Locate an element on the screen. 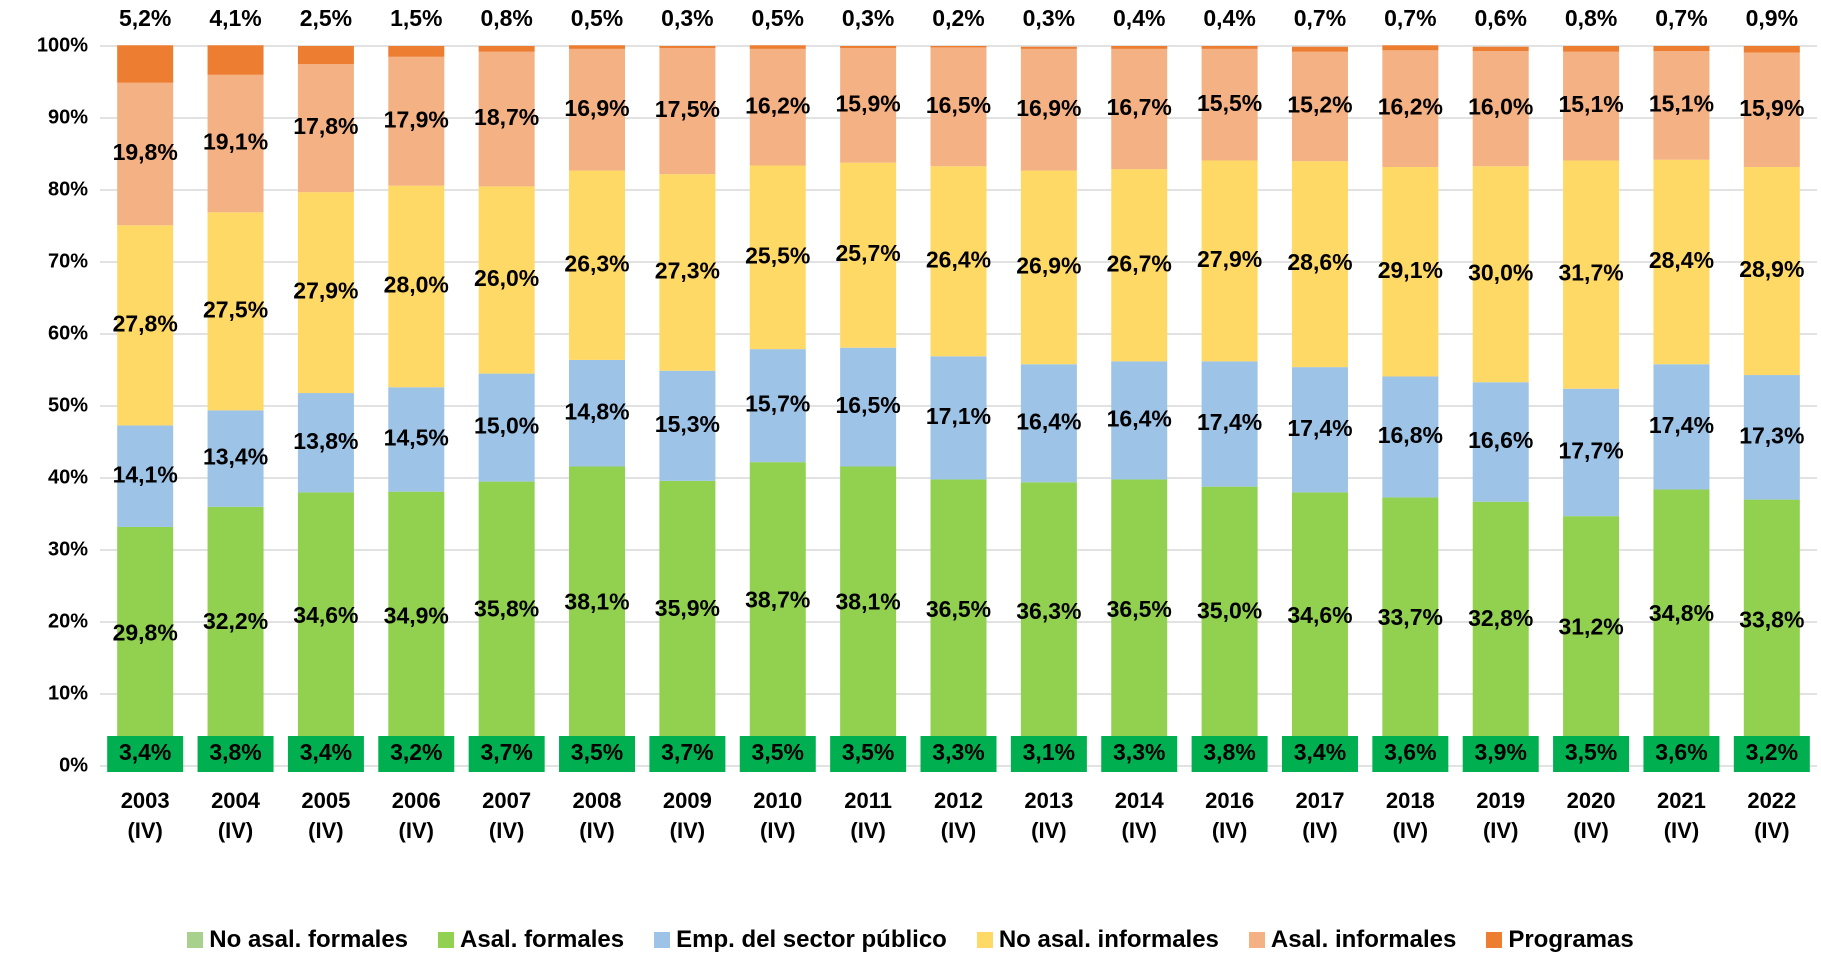 This screenshot has height=958, width=1821. x-tick-label: 2020 (IV) is located at coordinates (1591, 815).